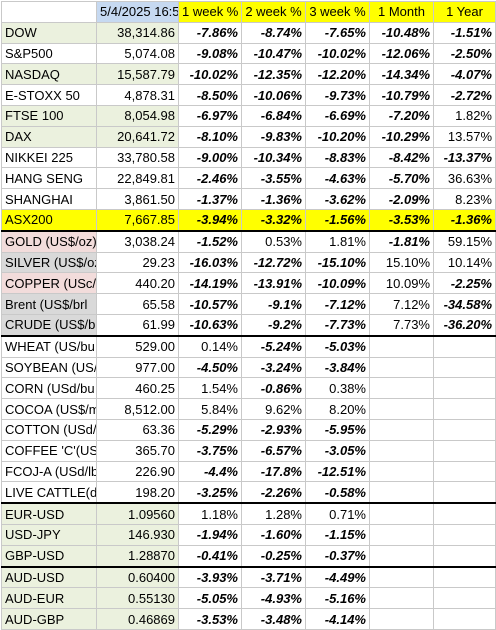 The width and height of the screenshot is (496, 630). What do you see at coordinates (273, 577) in the screenshot?
I see `change-2-week-cell: -3.71%` at bounding box center [273, 577].